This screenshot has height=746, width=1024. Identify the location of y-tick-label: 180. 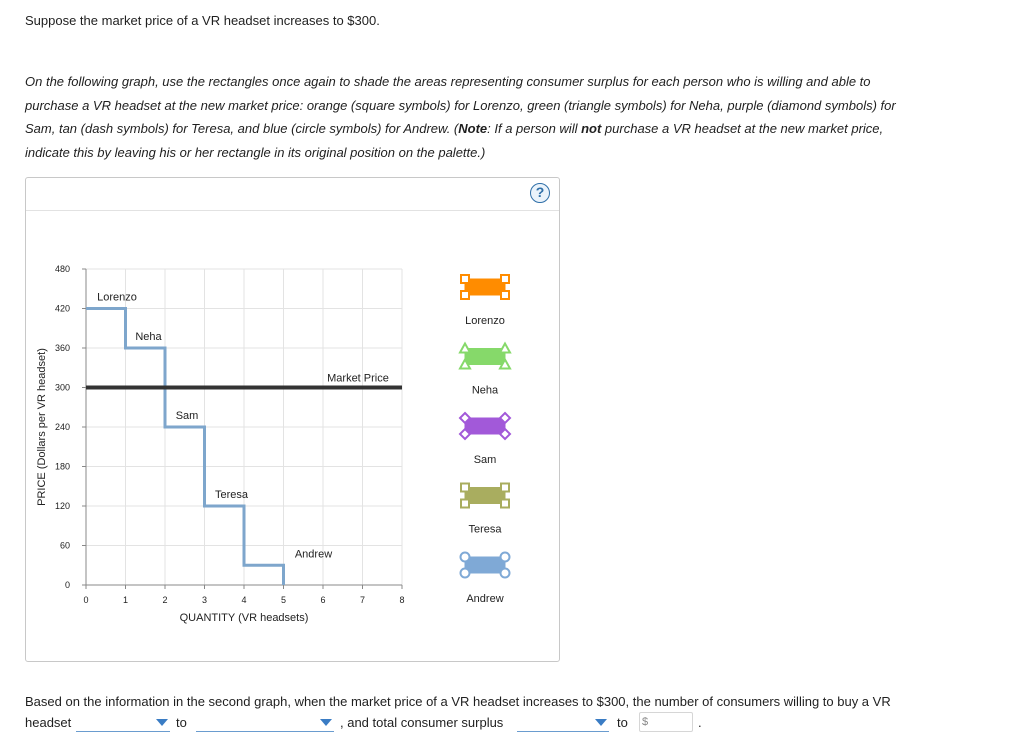
(62, 467).